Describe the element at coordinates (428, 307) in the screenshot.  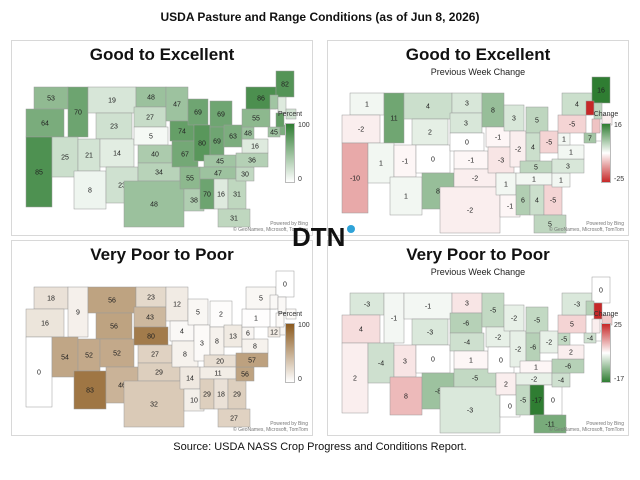
I see `state-value-mt: -1` at that location.